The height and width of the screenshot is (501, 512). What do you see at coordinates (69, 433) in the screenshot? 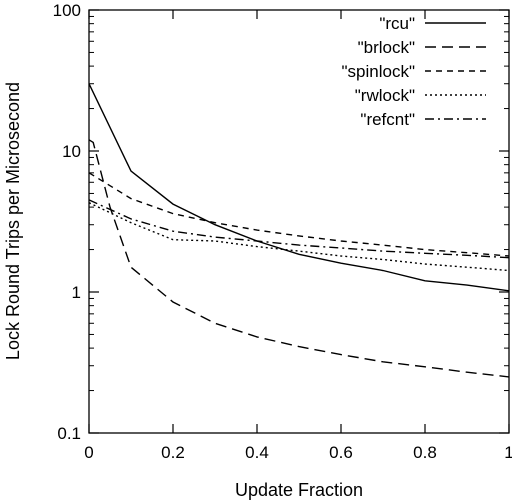
I see `y-tick-label: 0.1` at bounding box center [69, 433].